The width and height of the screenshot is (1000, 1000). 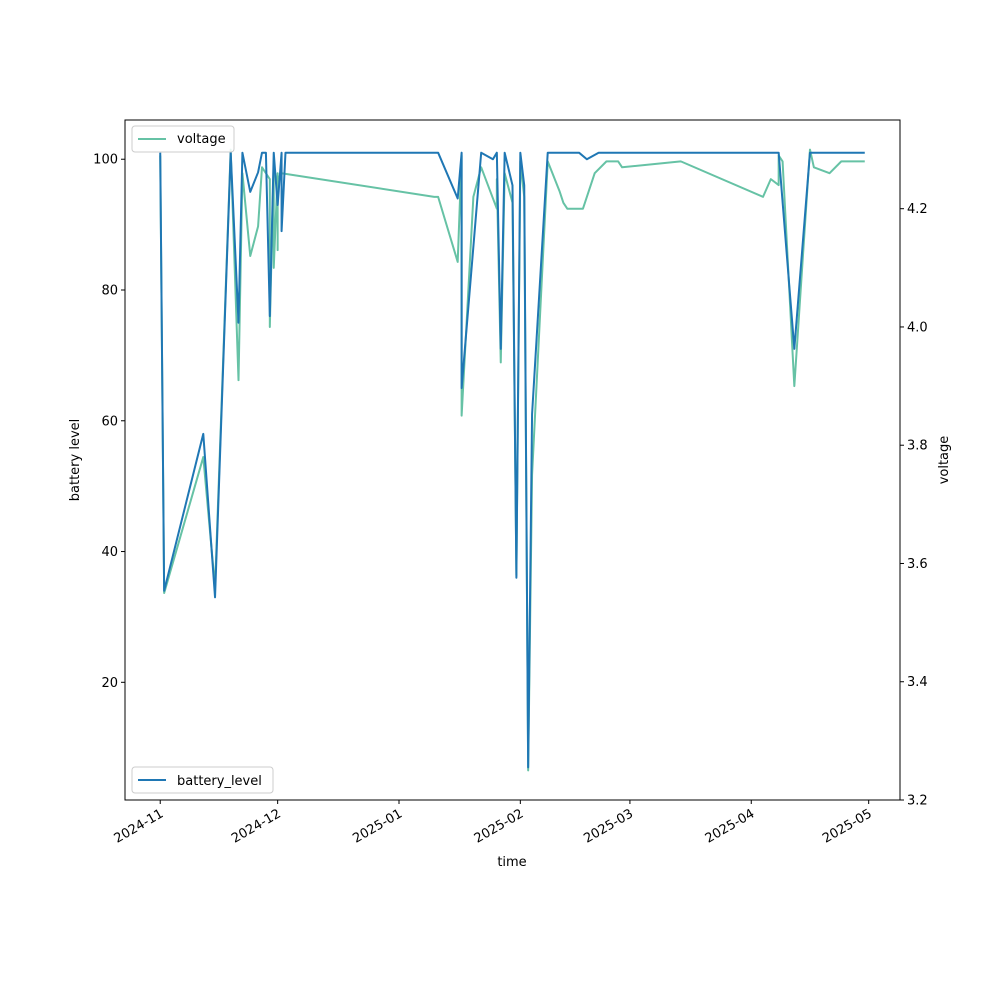 I want to click on left-y-axis: 20 40 60 80 100, so click(x=109, y=422).